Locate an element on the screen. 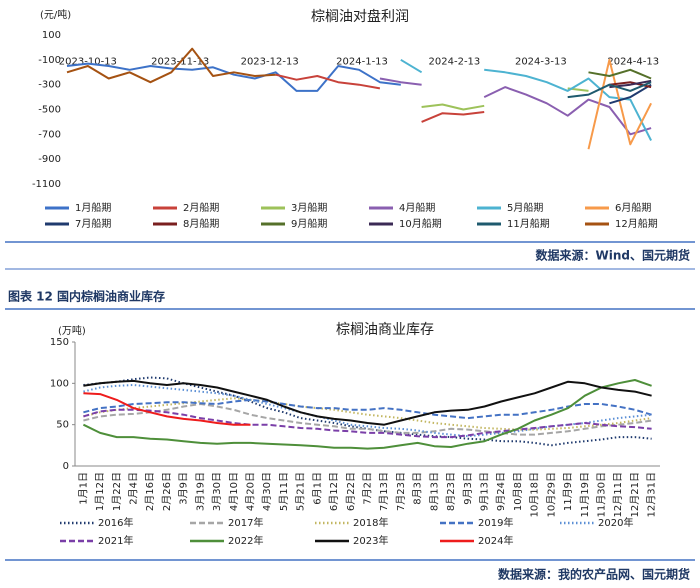 The width and height of the screenshot is (700, 588). x-tick-label: 2024-3-13 is located at coordinates (541, 61).